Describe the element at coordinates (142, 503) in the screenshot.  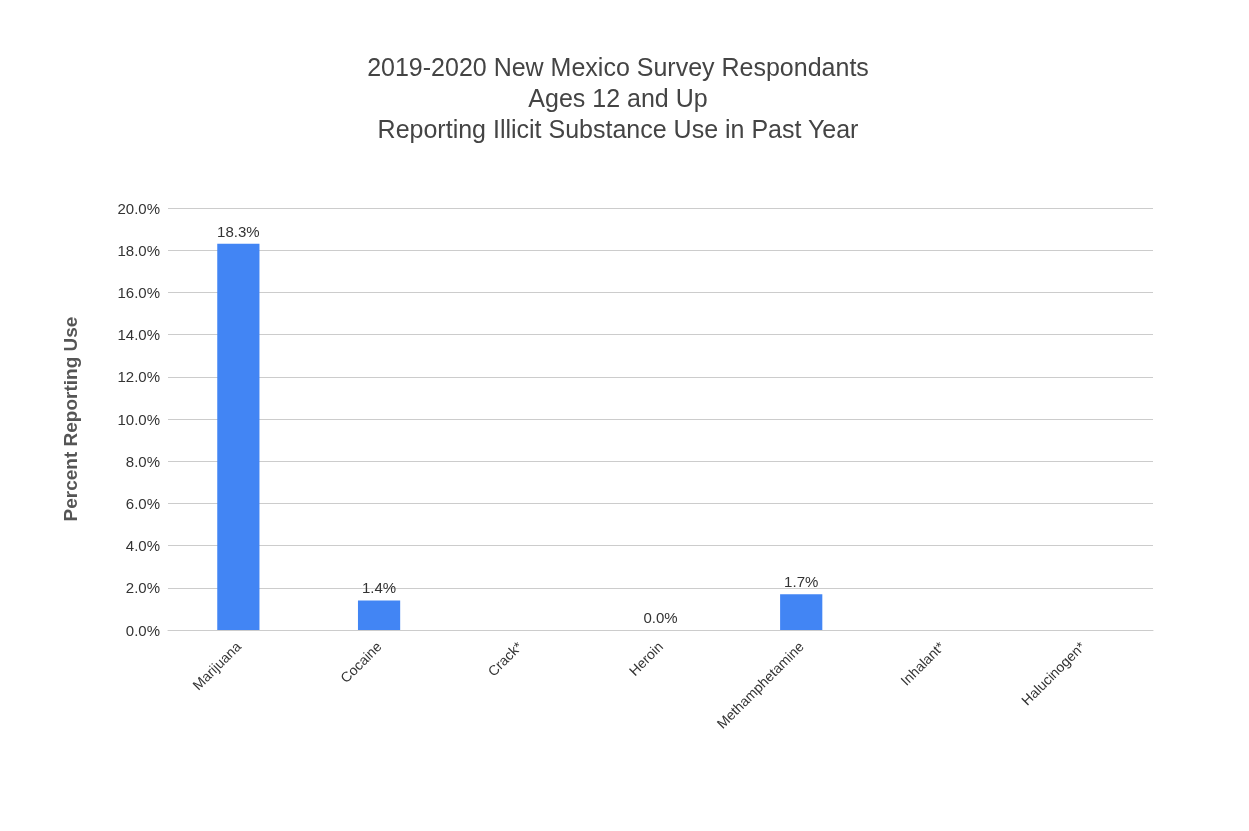
I see `y-tick-label: 6.0%` at that location.